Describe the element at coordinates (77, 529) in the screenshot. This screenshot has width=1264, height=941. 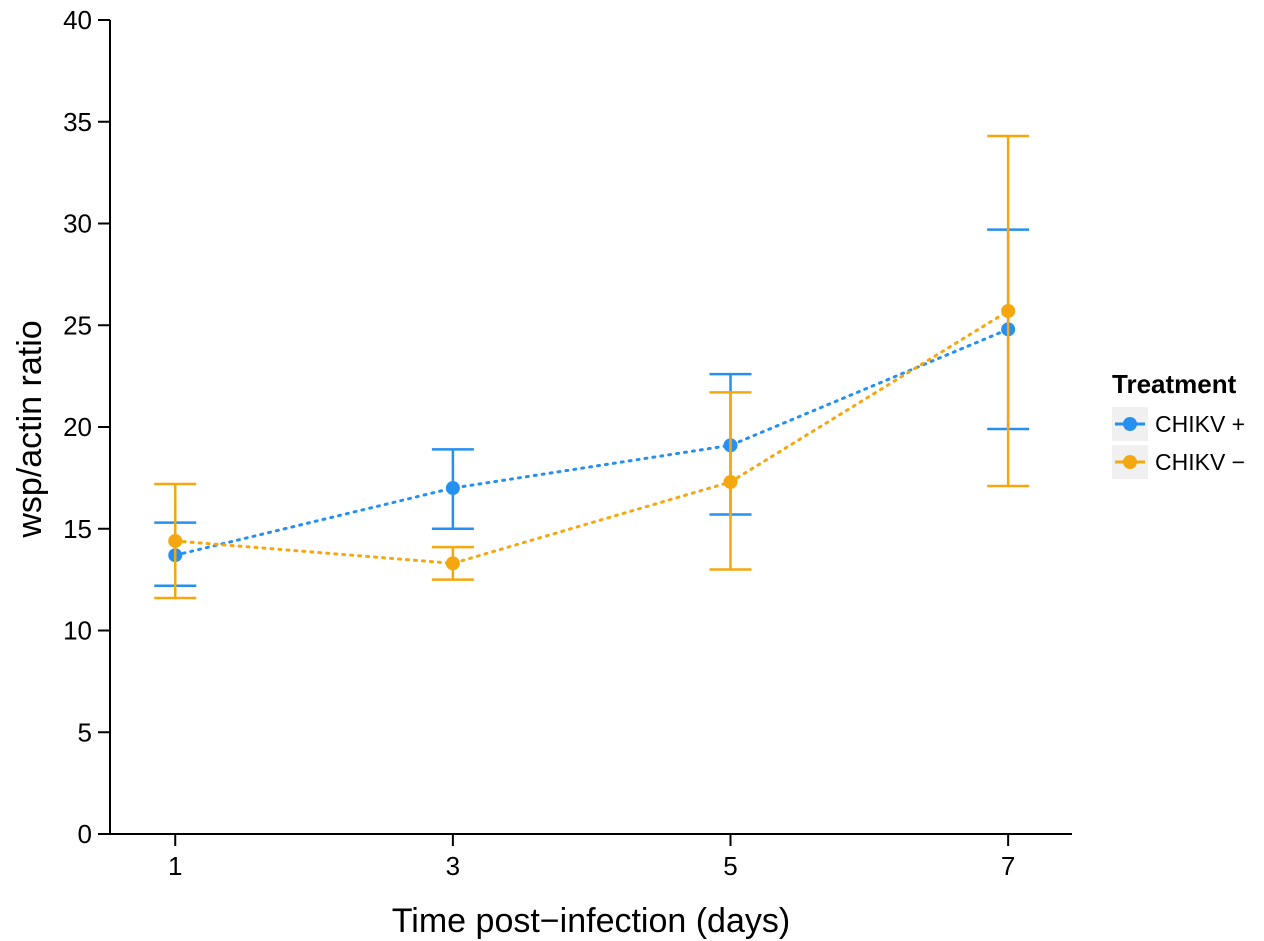
I see `y-tick-label: 15` at that location.